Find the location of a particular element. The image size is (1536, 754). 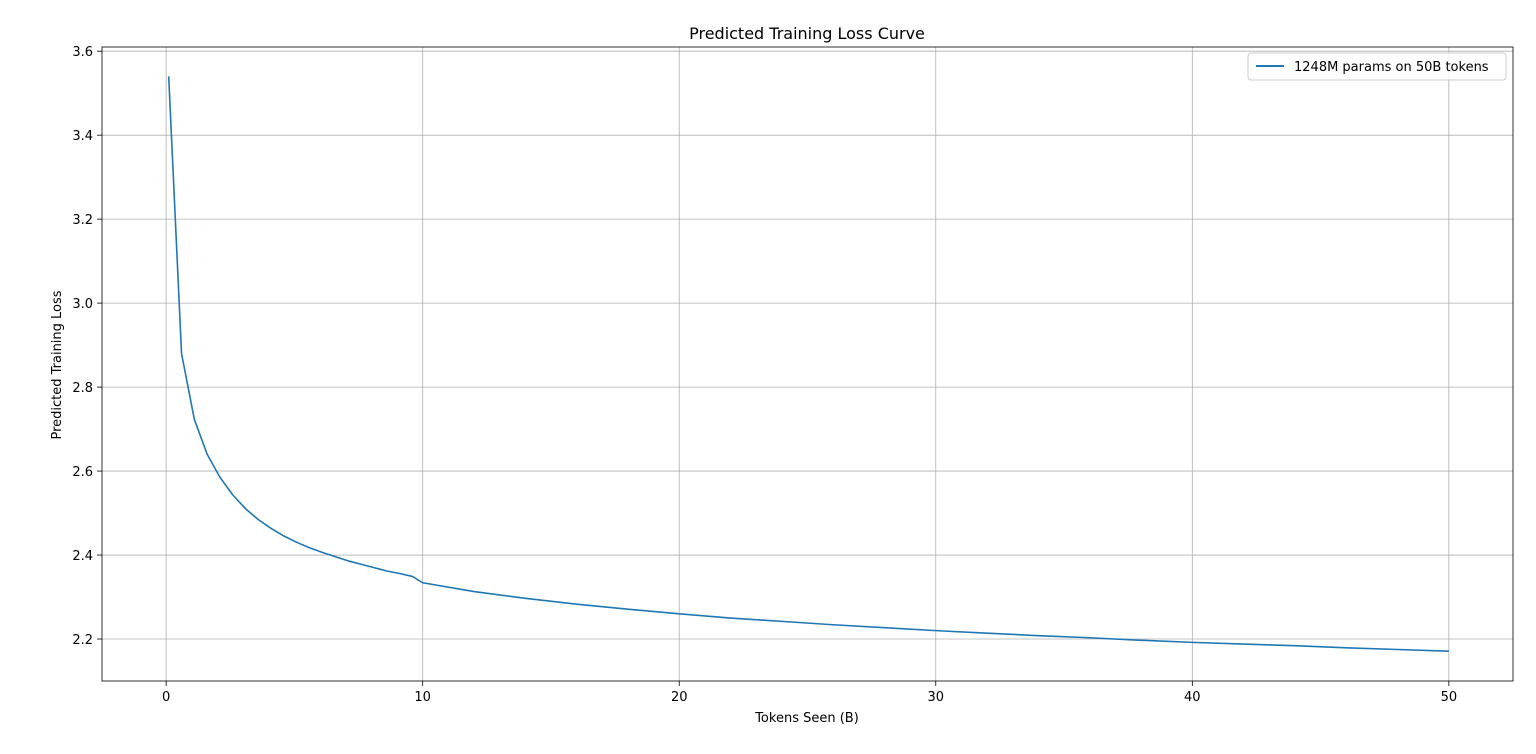

y-tick-label: 2.4 is located at coordinates (82, 556).